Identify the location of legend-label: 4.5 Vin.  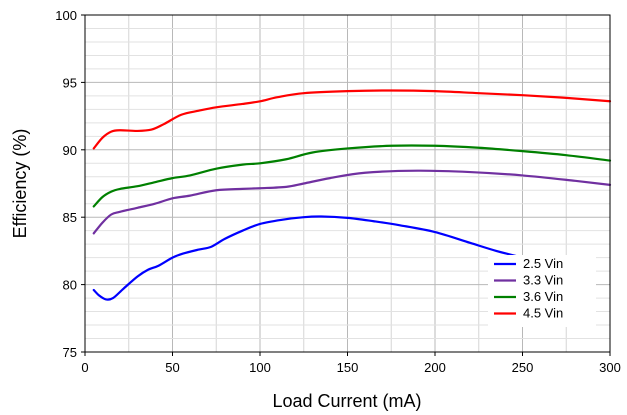
(543, 313).